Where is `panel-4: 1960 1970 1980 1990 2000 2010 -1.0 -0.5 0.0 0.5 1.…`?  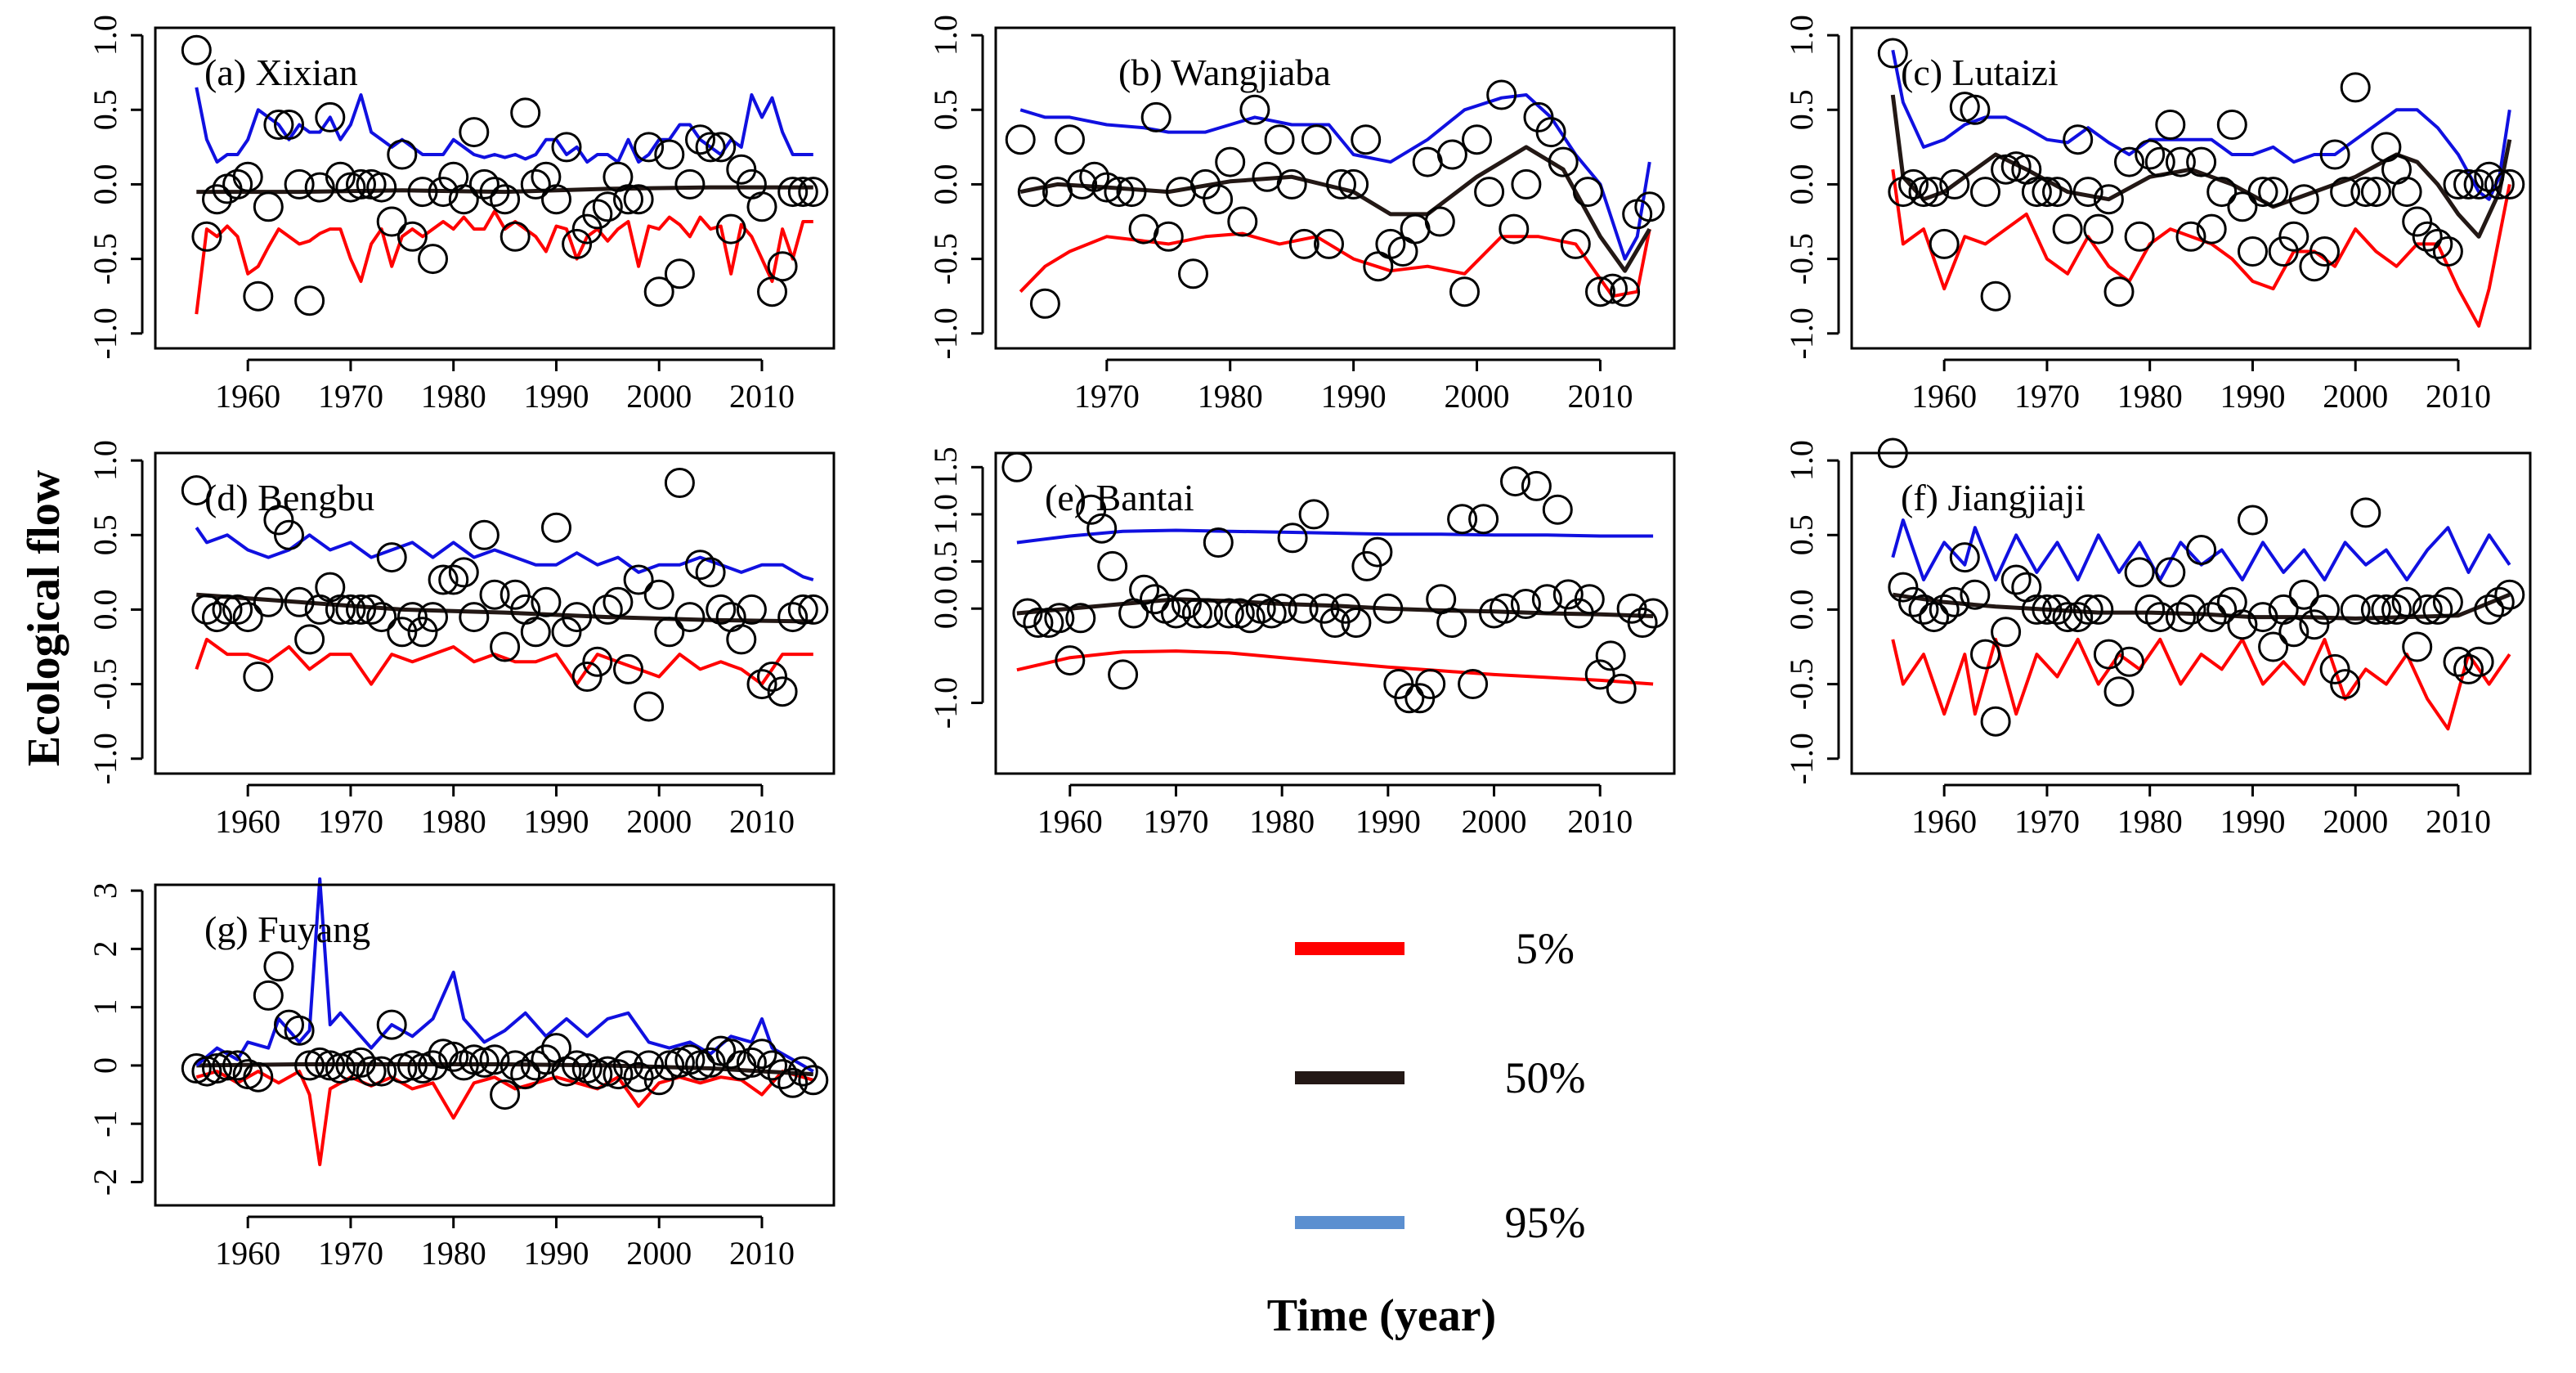 panel-4: 1960 1970 1980 1990 2000 2010 -1.0 -0.5 0.0 0.5 1.… is located at coordinates (461, 640).